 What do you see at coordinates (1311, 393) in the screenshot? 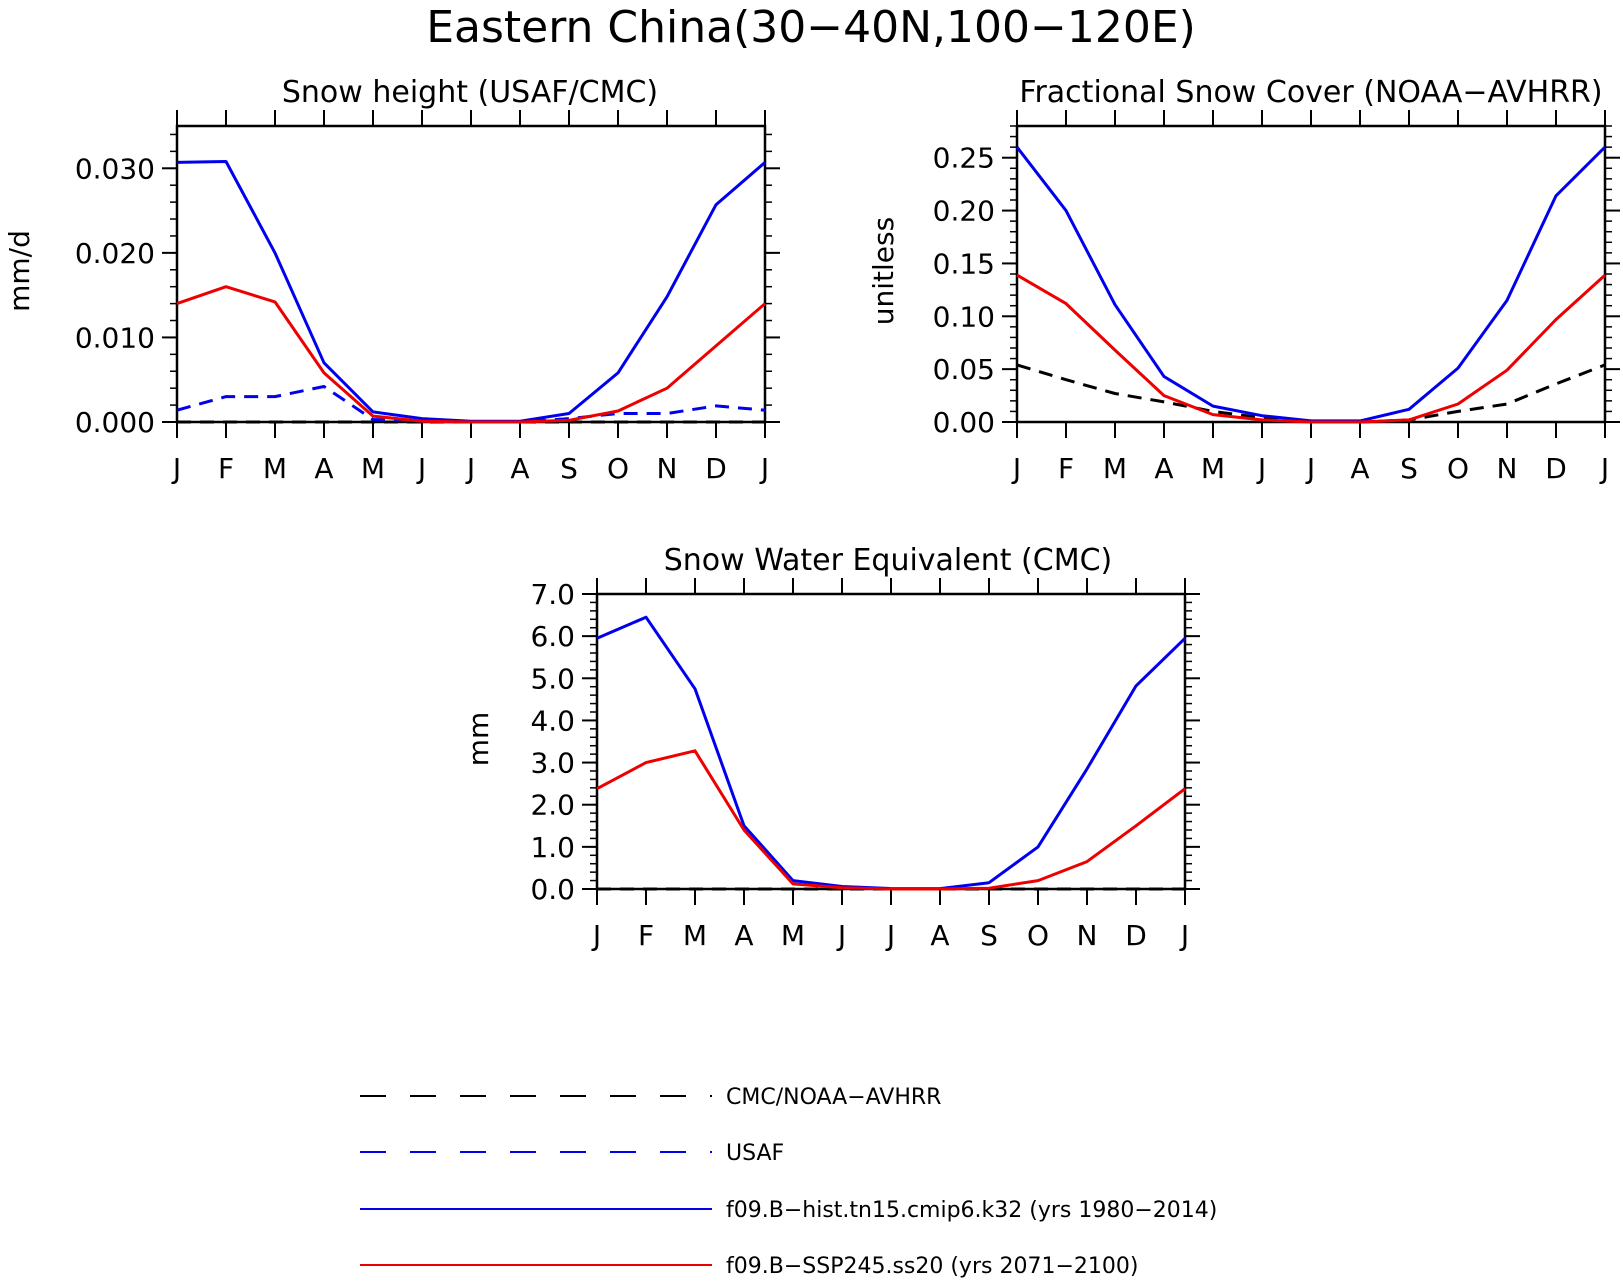
I see `series-line-obs` at bounding box center [1311, 393].